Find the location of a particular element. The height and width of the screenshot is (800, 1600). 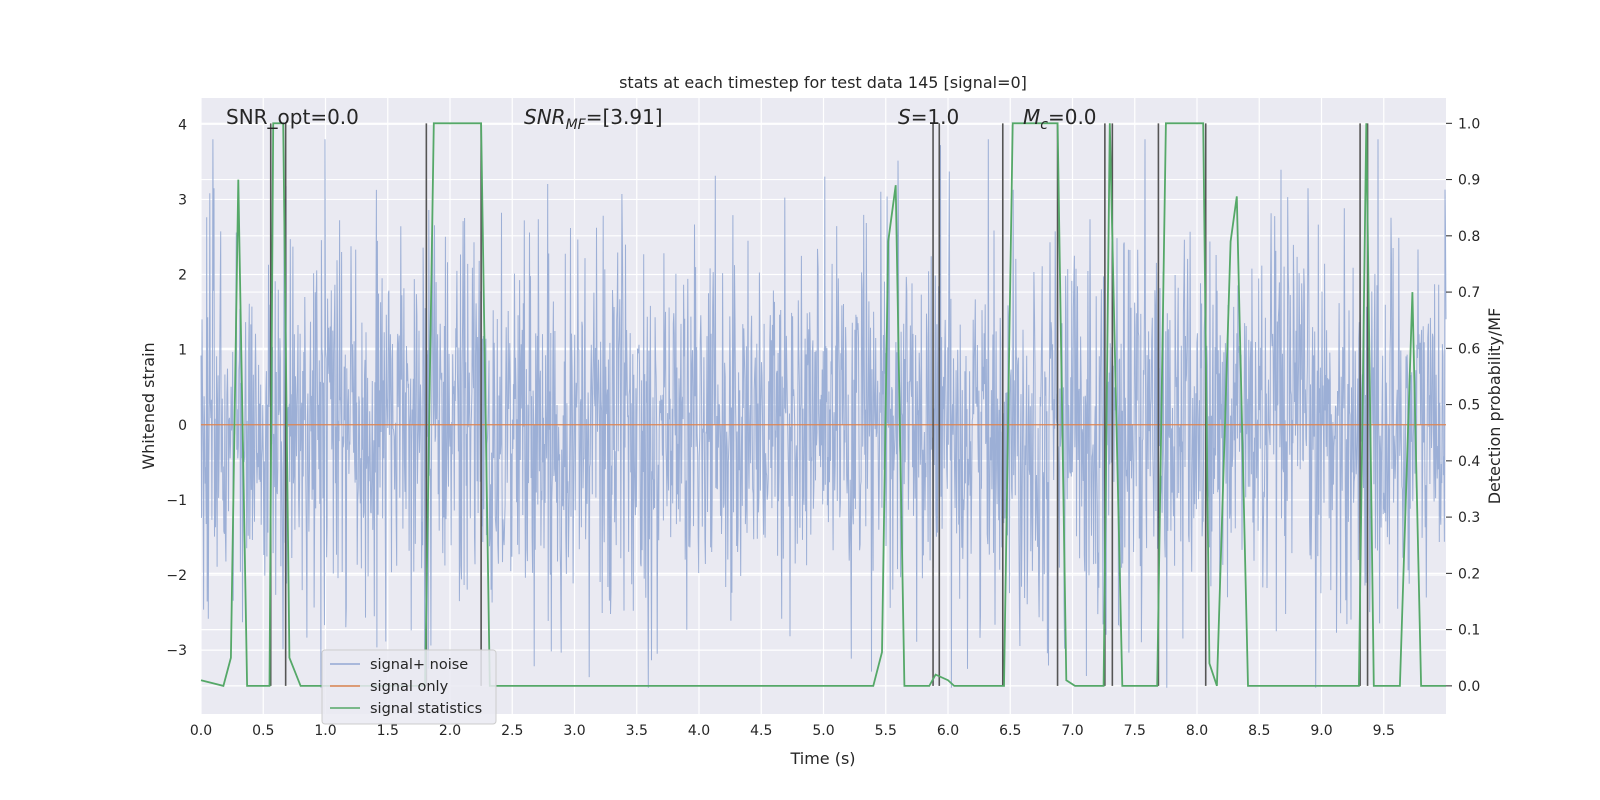

right-y-tick-label: 0.6 is located at coordinates (1469, 349).